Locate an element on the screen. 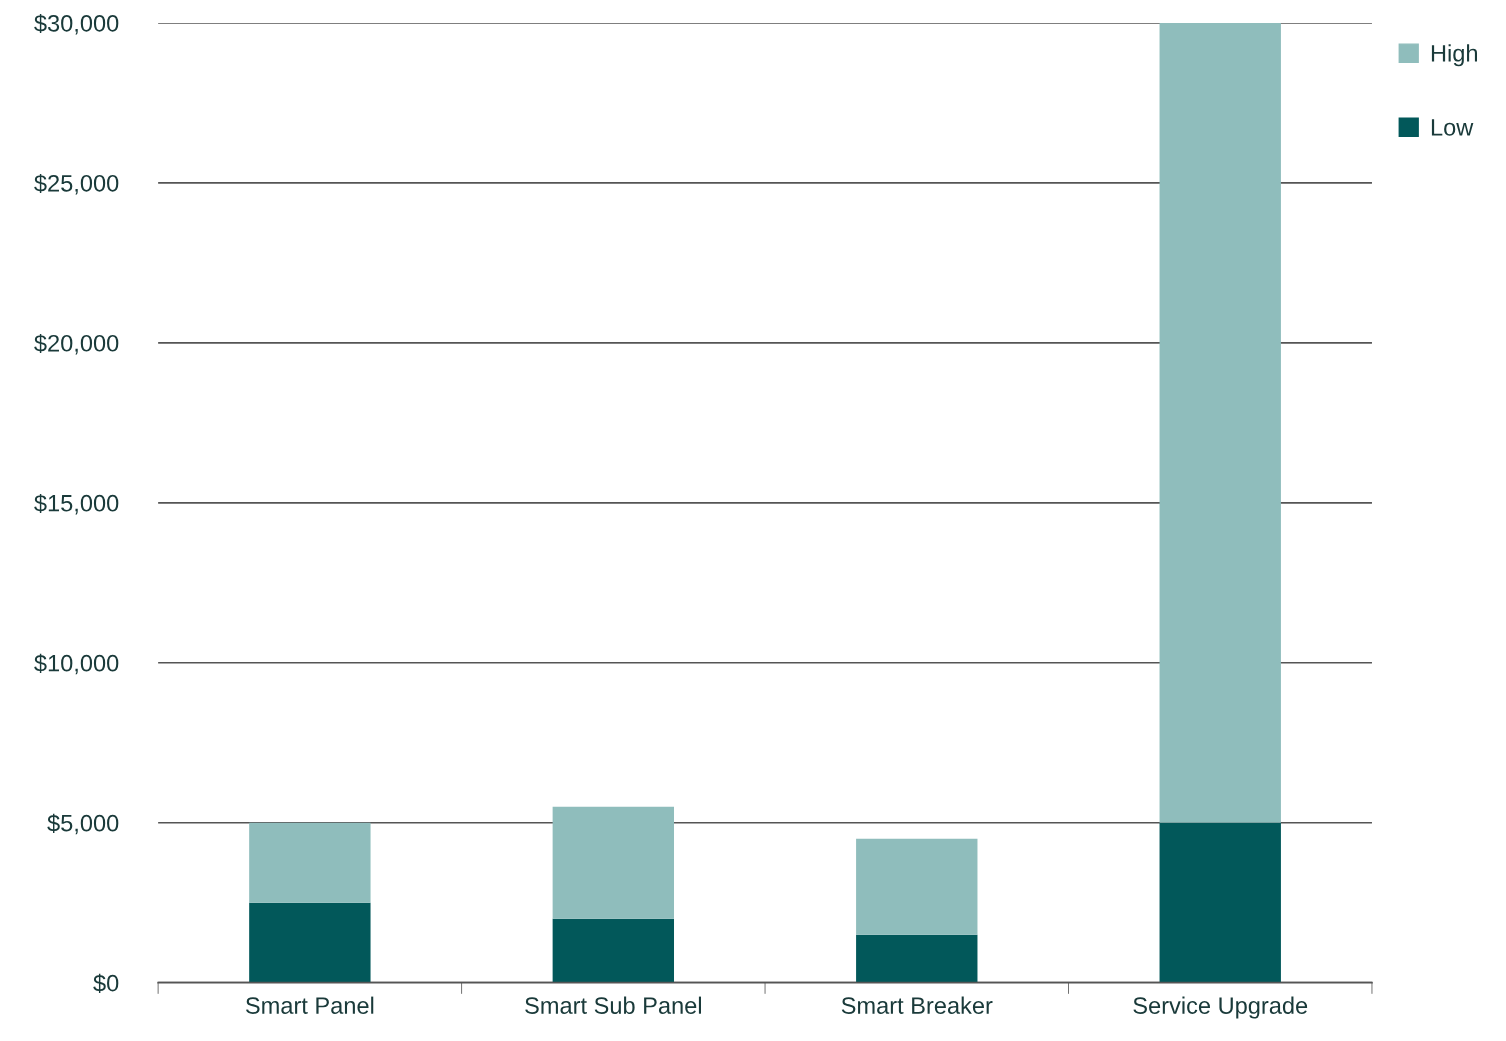 Image resolution: width=1506 pixels, height=1041 pixels. x-tick-label: Smart Breaker is located at coordinates (917, 1005).